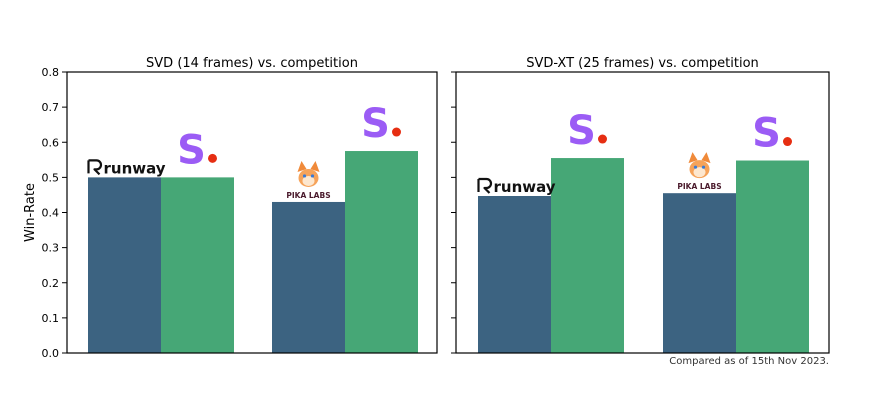 This screenshot has width=873, height=410. Describe the element at coordinates (51, 177) in the screenshot. I see `y-tick-label: 0.5` at that location.